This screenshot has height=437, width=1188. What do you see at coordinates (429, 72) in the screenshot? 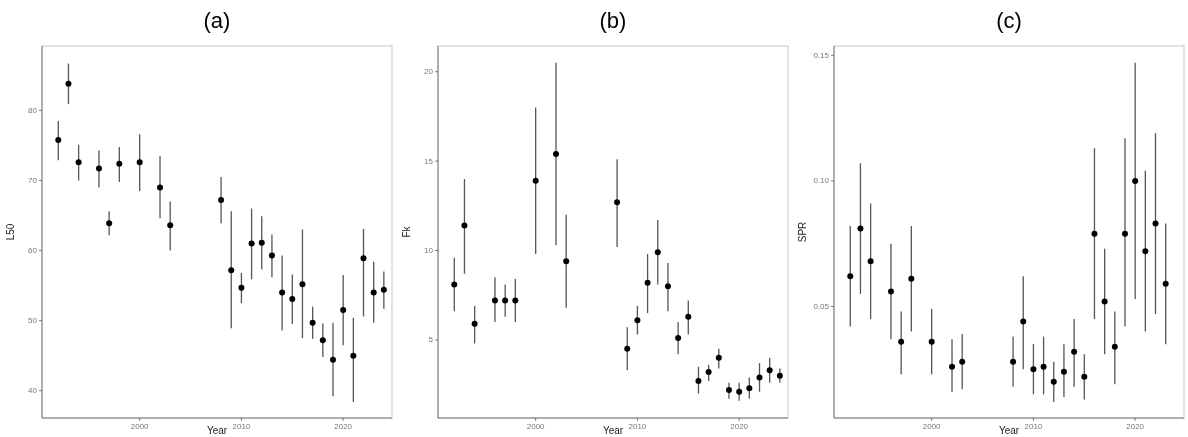
I see `y-tick-label: 20` at bounding box center [429, 72].